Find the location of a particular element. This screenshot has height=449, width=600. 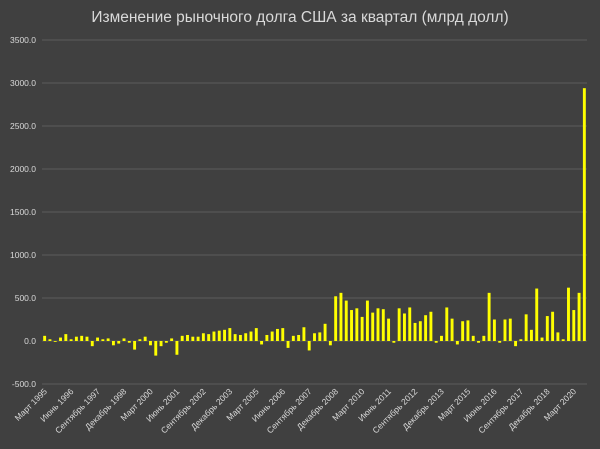

y-tick-label: 1000.0 is located at coordinates (23, 255).